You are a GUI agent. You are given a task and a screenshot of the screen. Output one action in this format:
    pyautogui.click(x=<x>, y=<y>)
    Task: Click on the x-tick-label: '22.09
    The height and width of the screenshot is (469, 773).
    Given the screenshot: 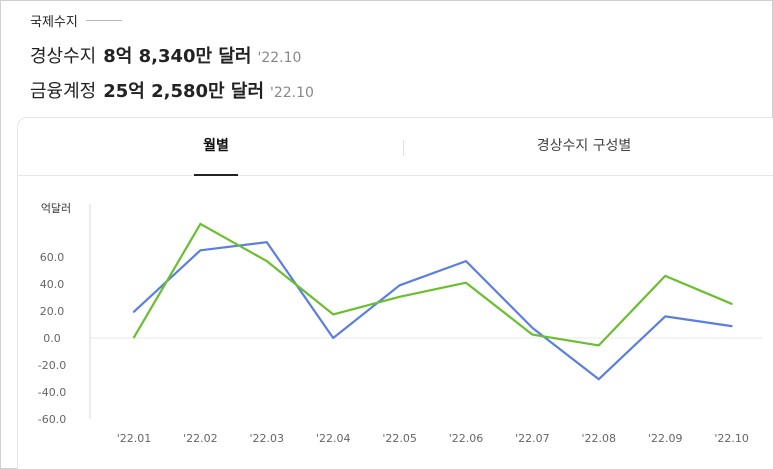 What is the action you would take?
    pyautogui.click(x=665, y=438)
    